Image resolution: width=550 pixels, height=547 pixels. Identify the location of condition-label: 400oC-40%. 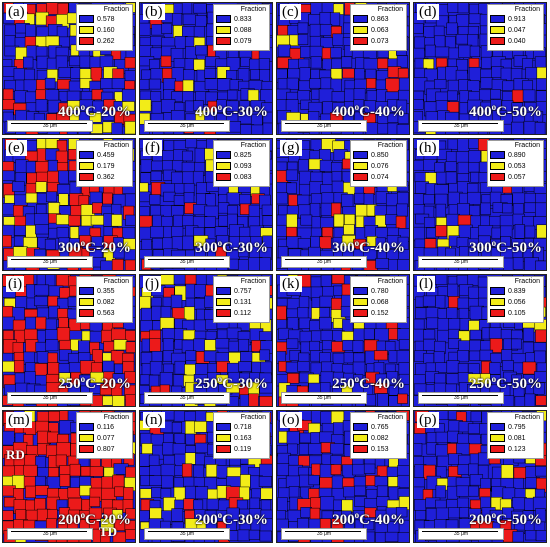
(368, 111).